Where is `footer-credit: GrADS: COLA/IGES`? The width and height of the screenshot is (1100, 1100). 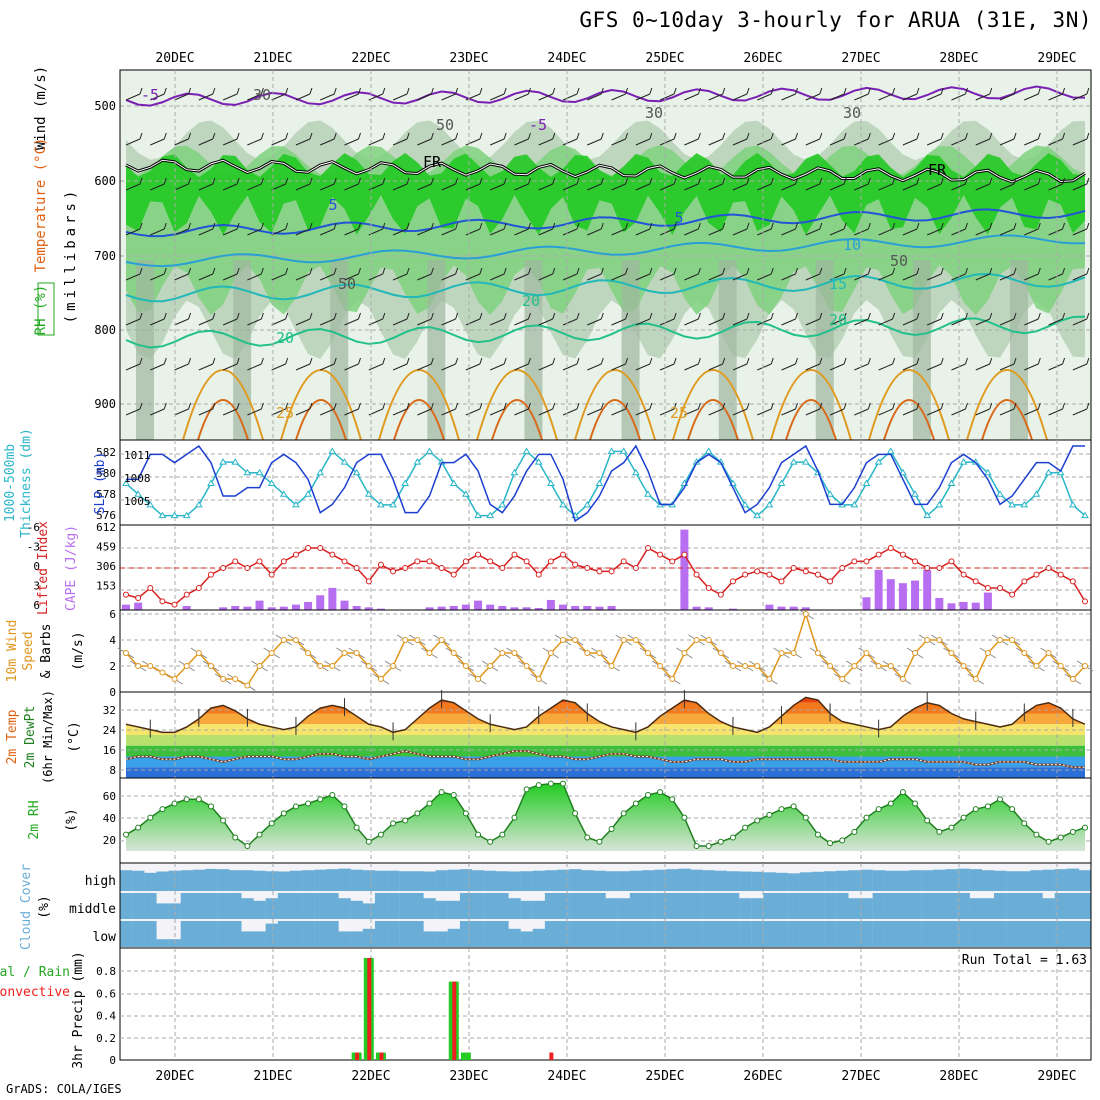 footer-credit: GrADS: COLA/IGES is located at coordinates (64, 1089).